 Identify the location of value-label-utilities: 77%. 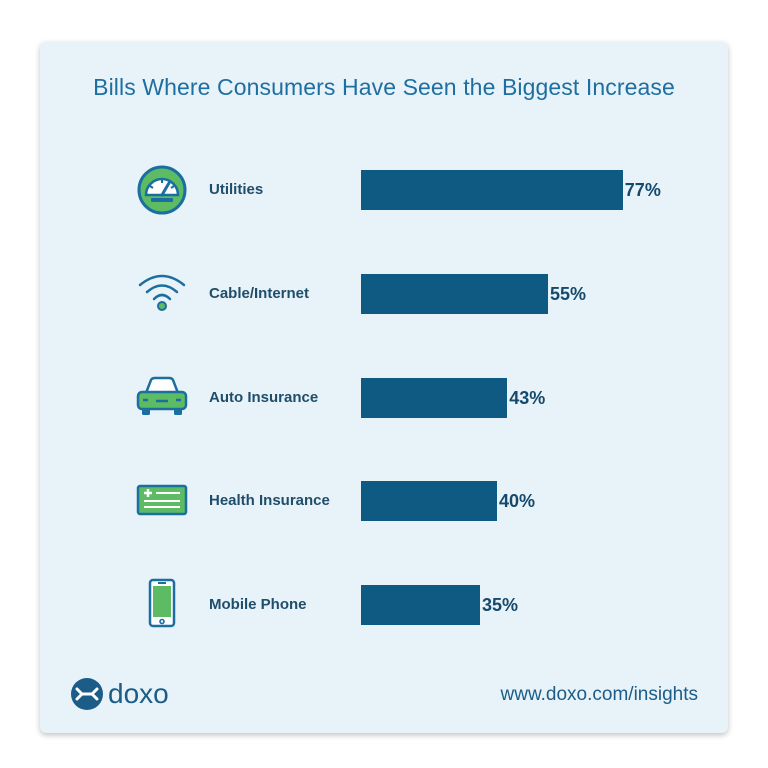
(642, 190).